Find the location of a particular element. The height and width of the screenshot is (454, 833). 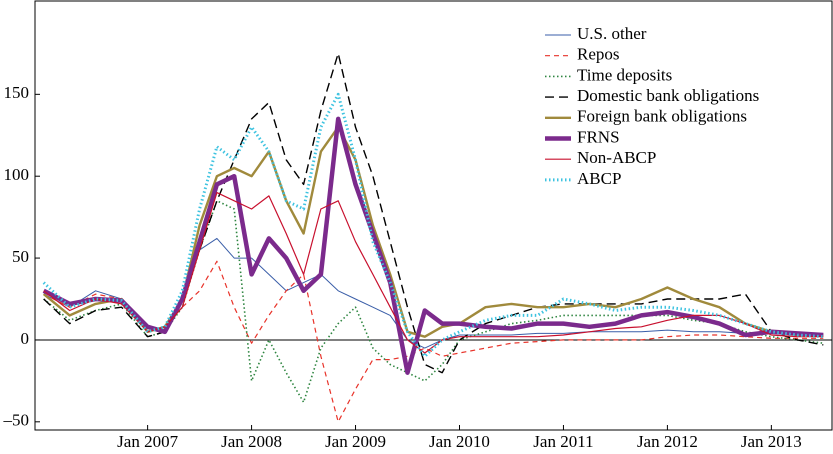

legend-label: U.S. other is located at coordinates (612, 33).